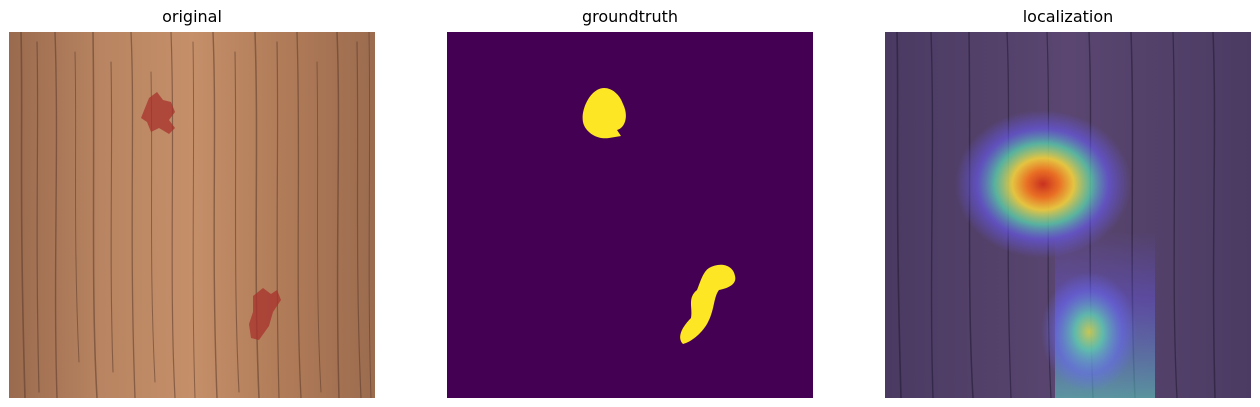  Describe the element at coordinates (1089, 332) in the screenshot. I see `heat-region-bottom` at that location.